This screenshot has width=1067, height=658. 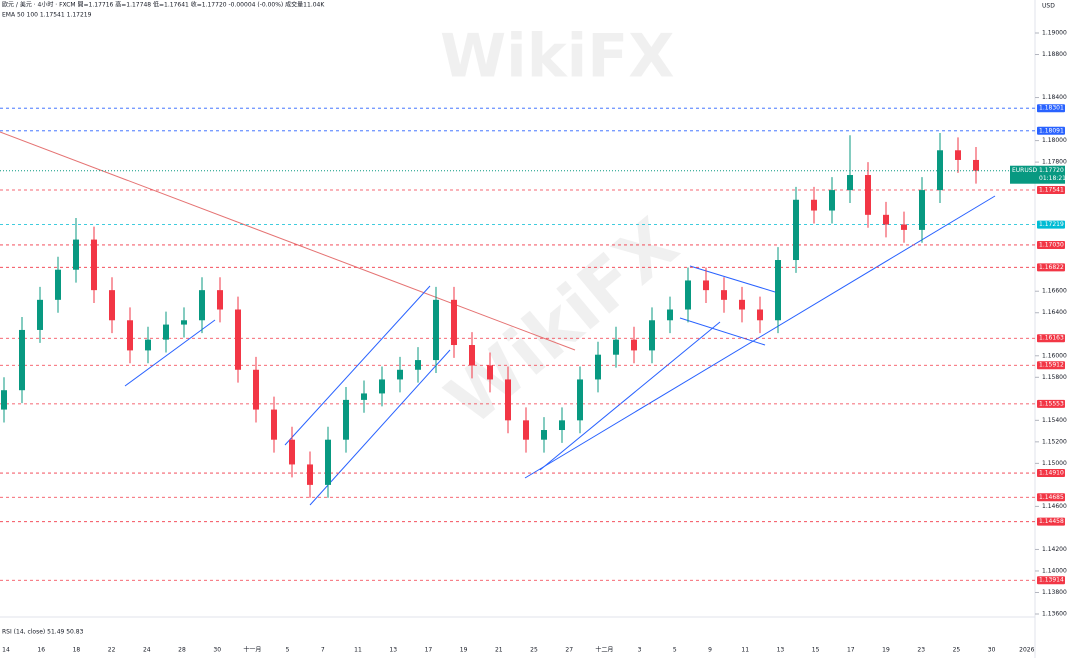 I want to click on level-label: 1.16822, so click(x=1051, y=267).